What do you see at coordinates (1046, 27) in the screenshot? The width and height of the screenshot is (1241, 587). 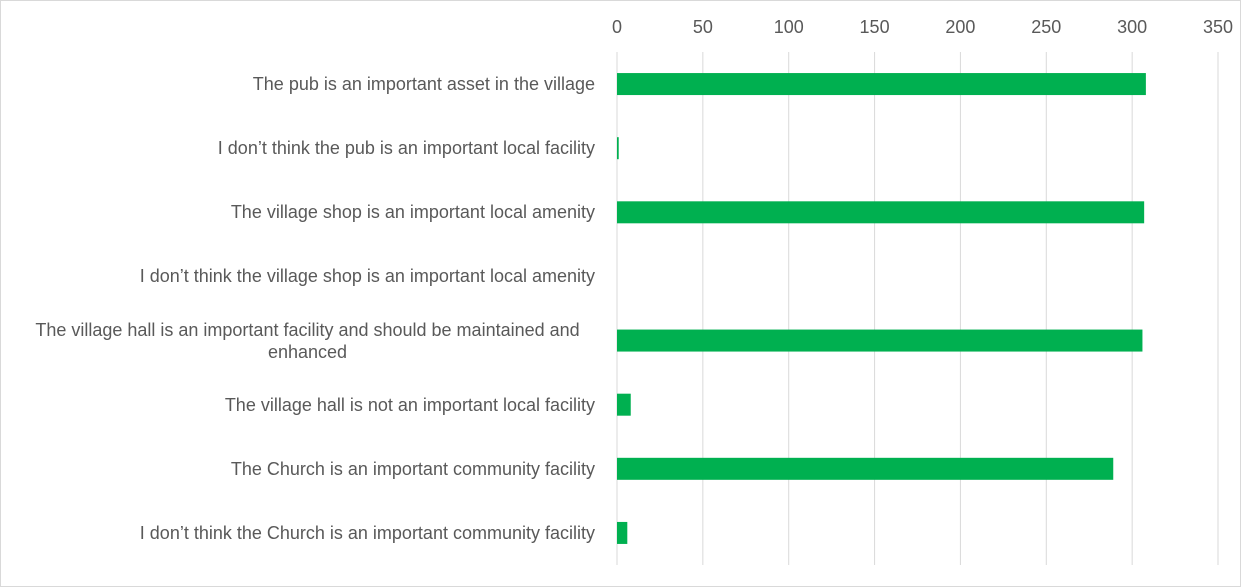 I see `x-tick-label: 250` at bounding box center [1046, 27].